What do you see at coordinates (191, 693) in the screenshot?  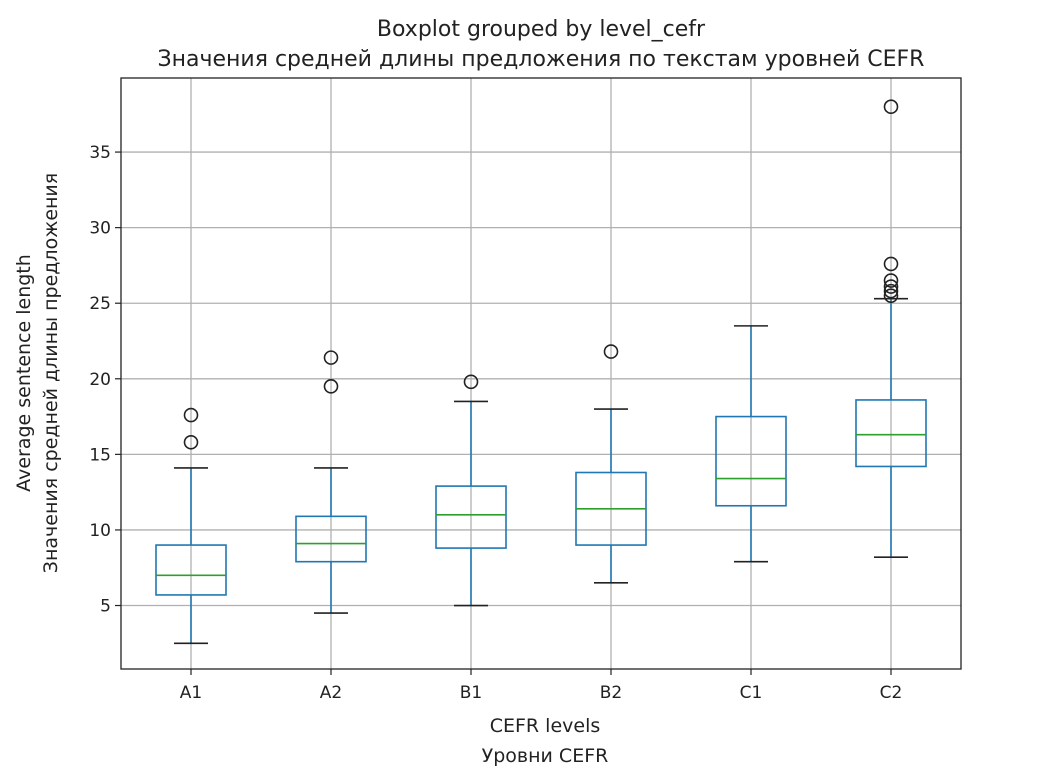 I see `x-tick-label: A1` at bounding box center [191, 693].